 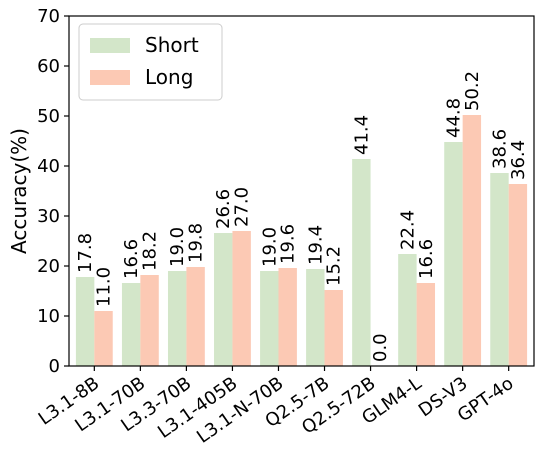 What do you see at coordinates (48, 66) in the screenshot?
I see `y-tick-label-6: 60` at bounding box center [48, 66].